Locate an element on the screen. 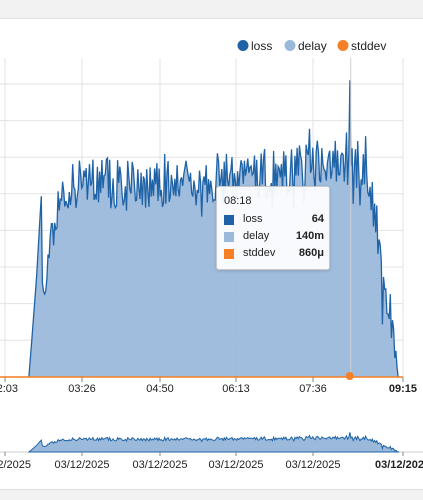 Image resolution: width=423 pixels, height=500 pixels. legend-label-loss: loss is located at coordinates (261, 46).